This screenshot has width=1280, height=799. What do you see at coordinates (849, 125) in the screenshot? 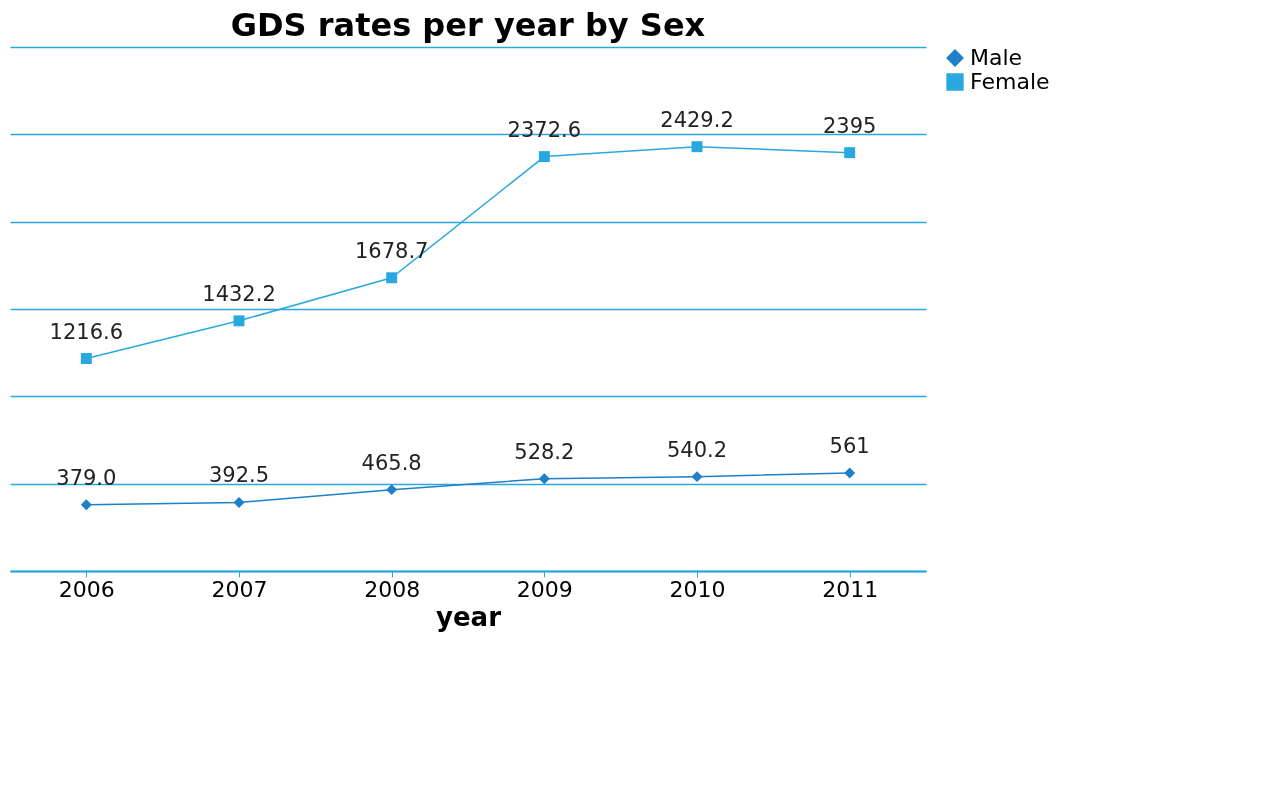
I see `data-label: 2395` at bounding box center [849, 125].